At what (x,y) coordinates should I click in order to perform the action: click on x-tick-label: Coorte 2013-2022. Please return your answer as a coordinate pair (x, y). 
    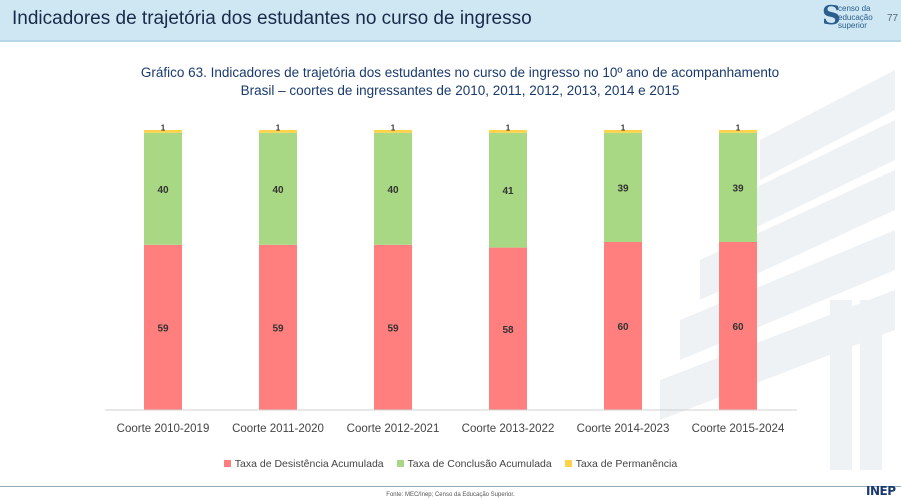
    Looking at the image, I should click on (508, 429).